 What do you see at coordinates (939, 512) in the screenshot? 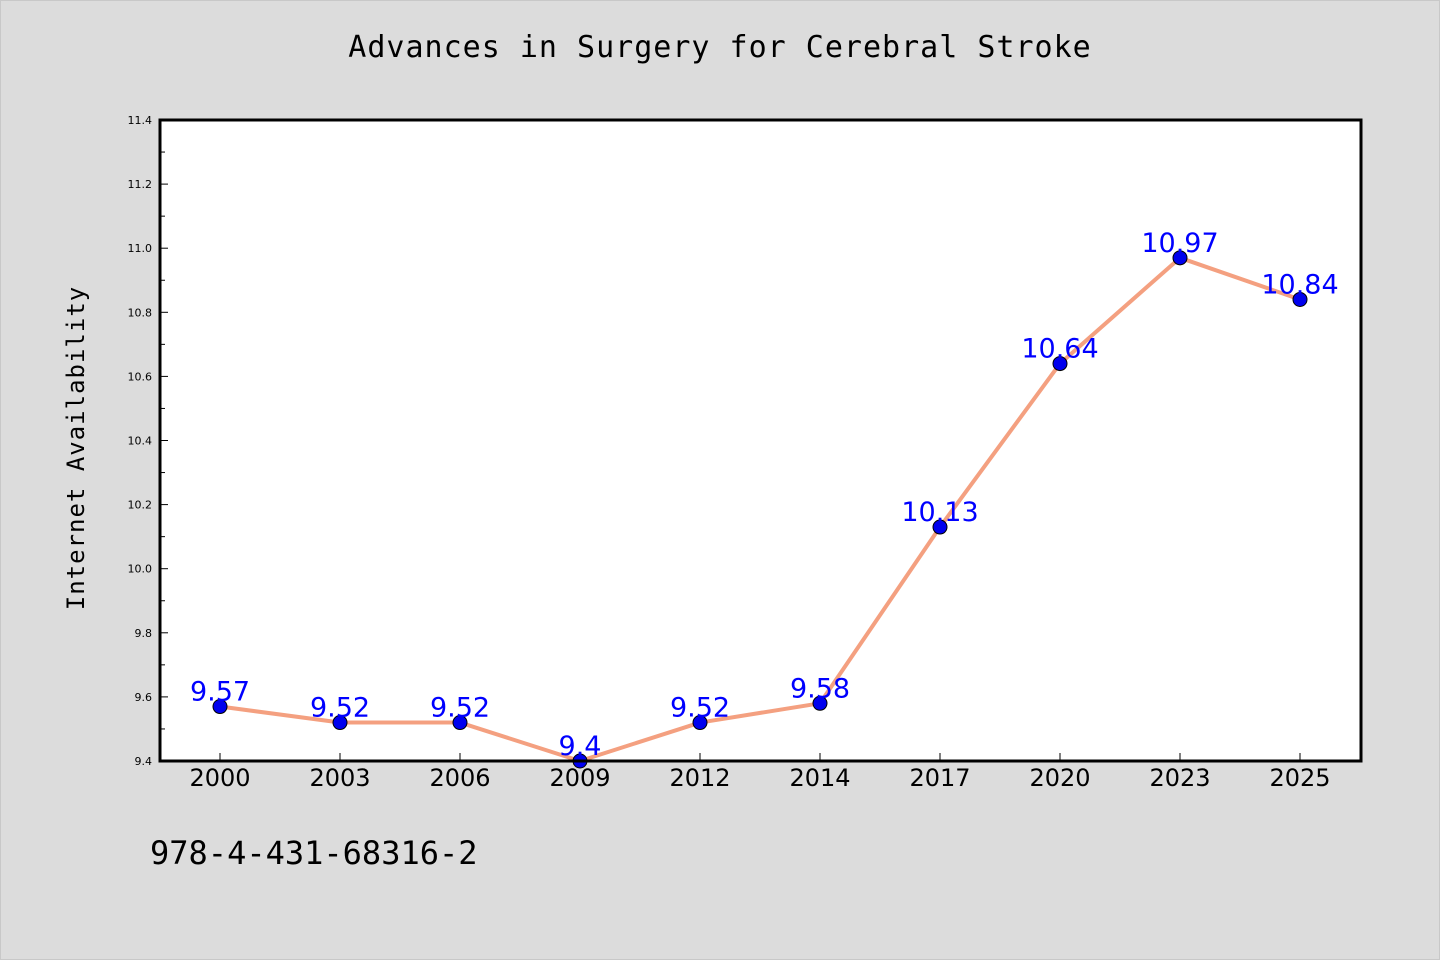
I see `data-label: 10.13` at bounding box center [939, 512].